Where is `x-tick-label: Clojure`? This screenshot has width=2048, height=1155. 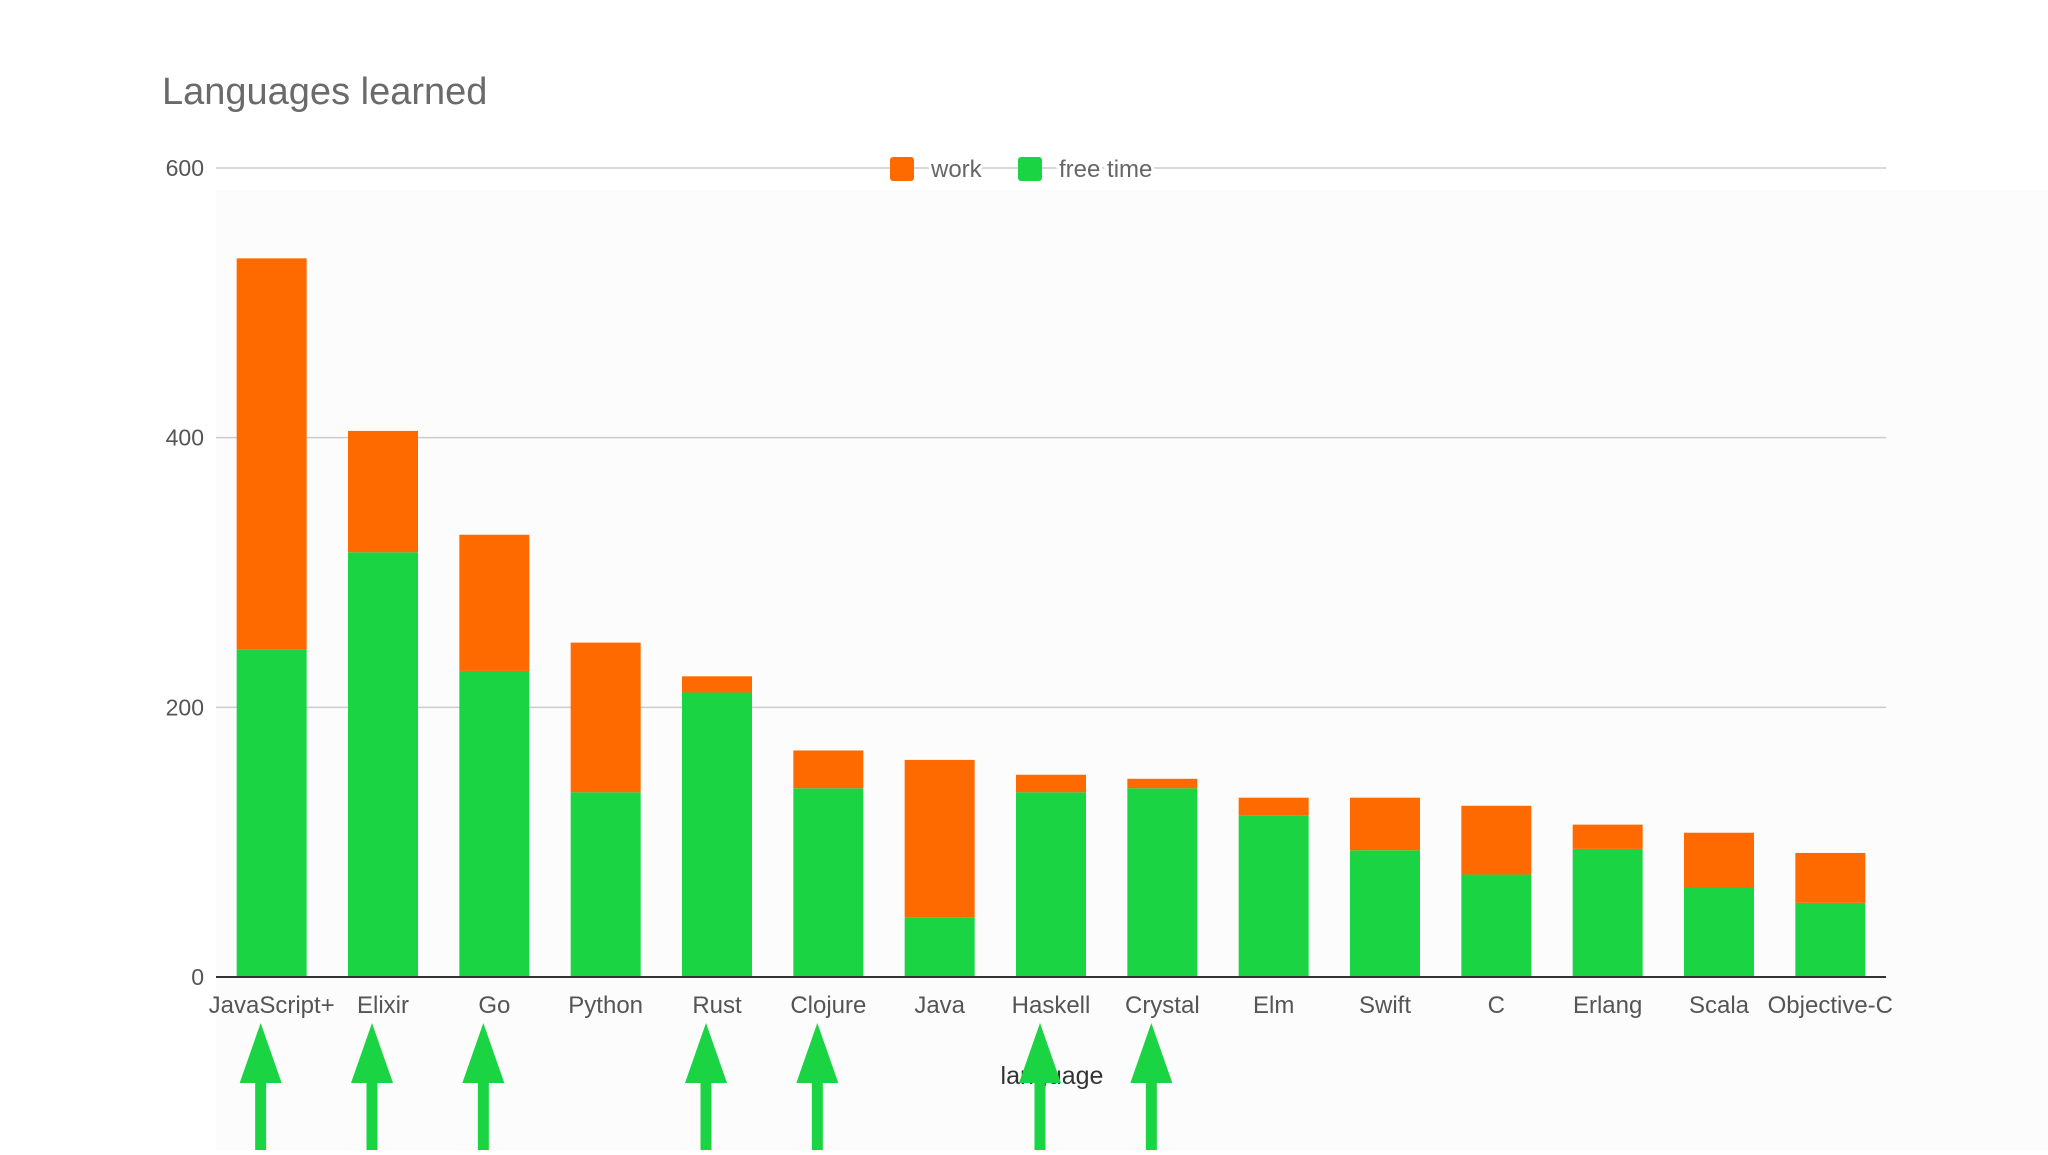 x-tick-label: Clojure is located at coordinates (828, 1005).